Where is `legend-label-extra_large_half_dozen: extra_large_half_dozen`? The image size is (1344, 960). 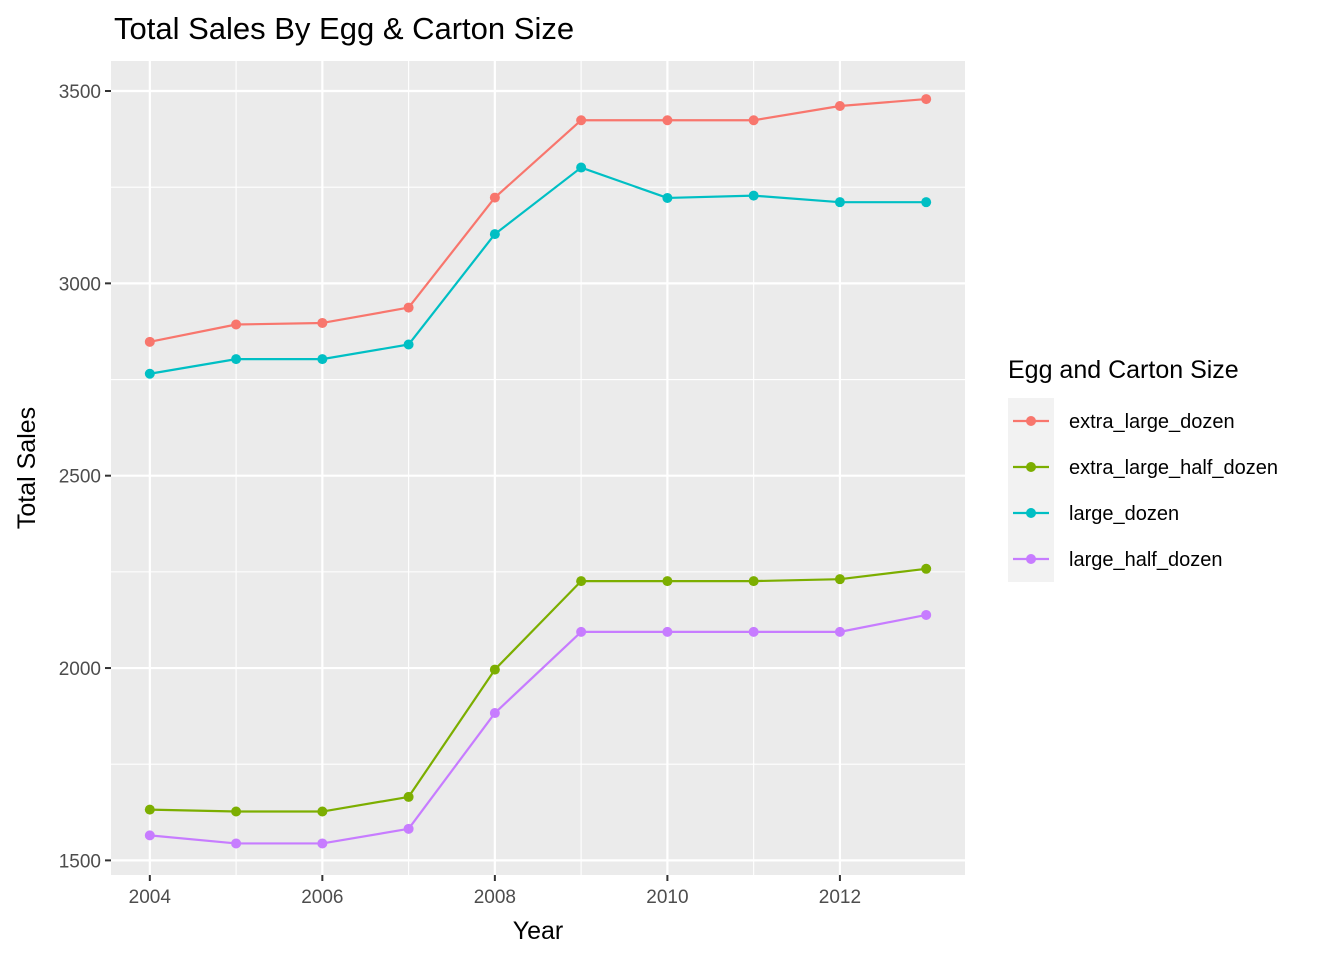 legend-label-extra_large_half_dozen: extra_large_half_dozen is located at coordinates (1173, 468).